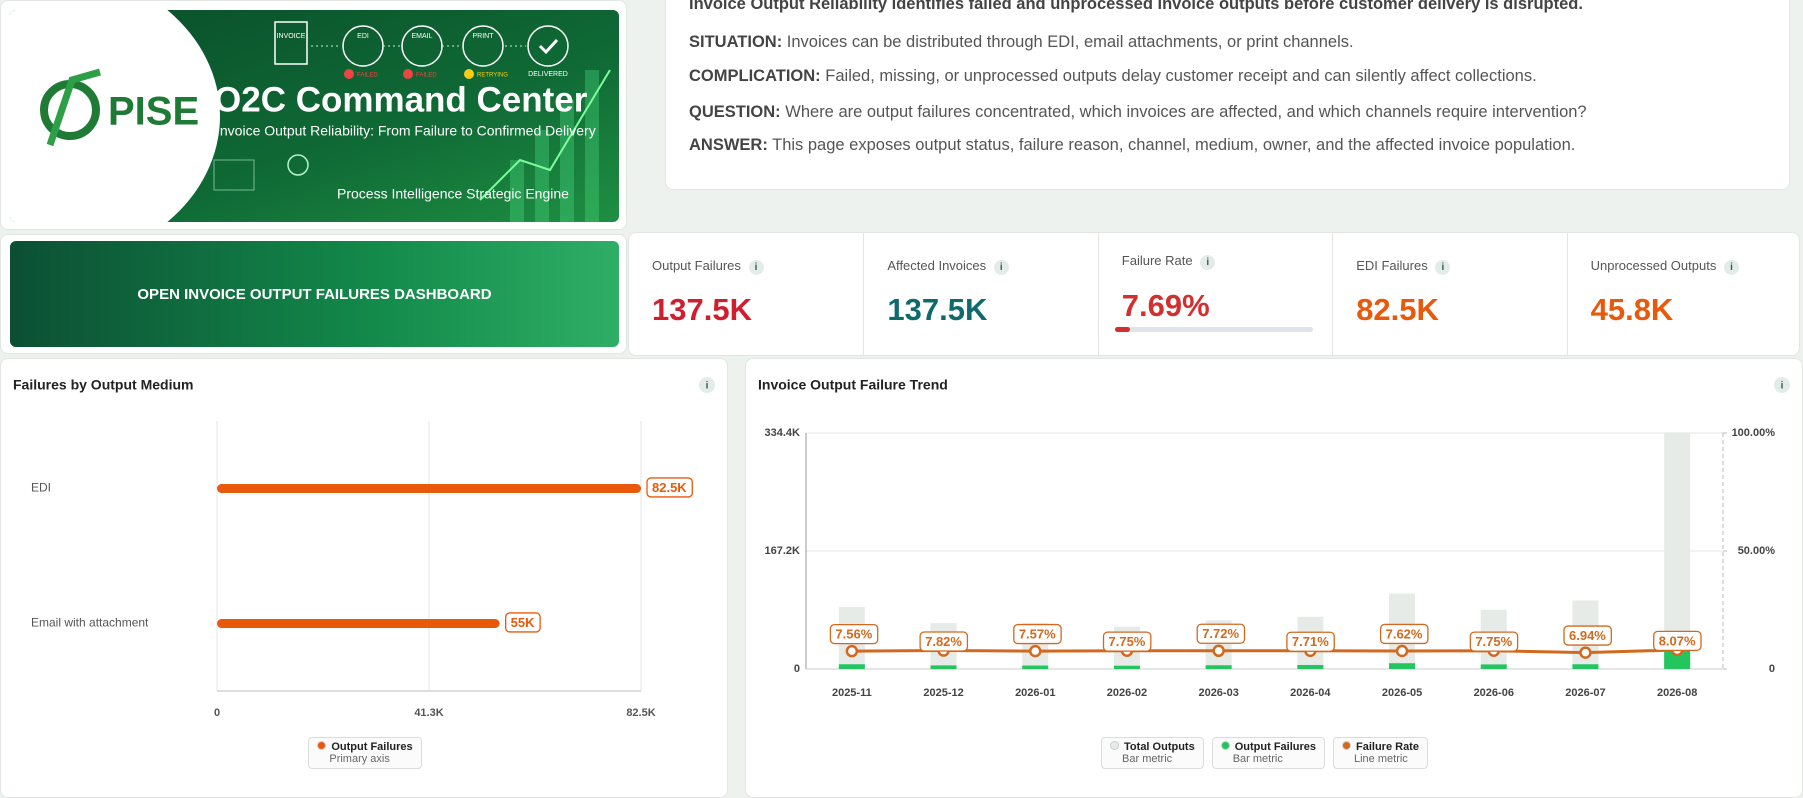  Describe the element at coordinates (554, 146) in the screenshot. I see `banner-growth-bars` at that location.